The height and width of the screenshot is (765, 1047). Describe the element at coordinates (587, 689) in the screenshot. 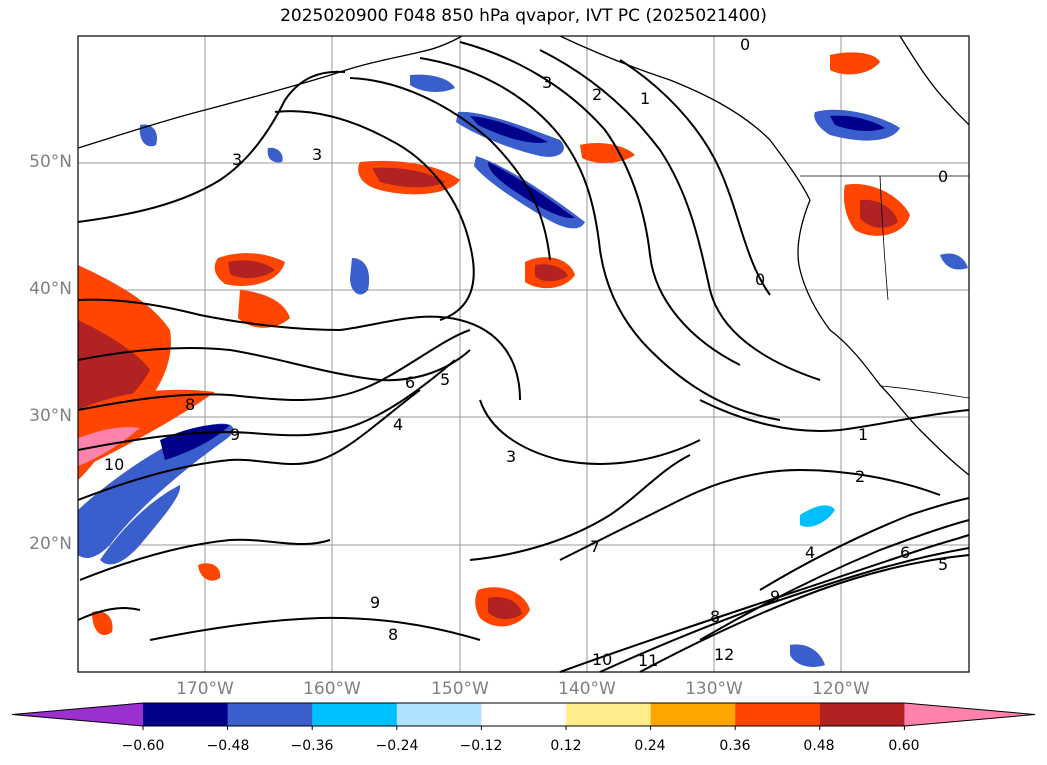

I see `longitude-label: 140°W` at that location.